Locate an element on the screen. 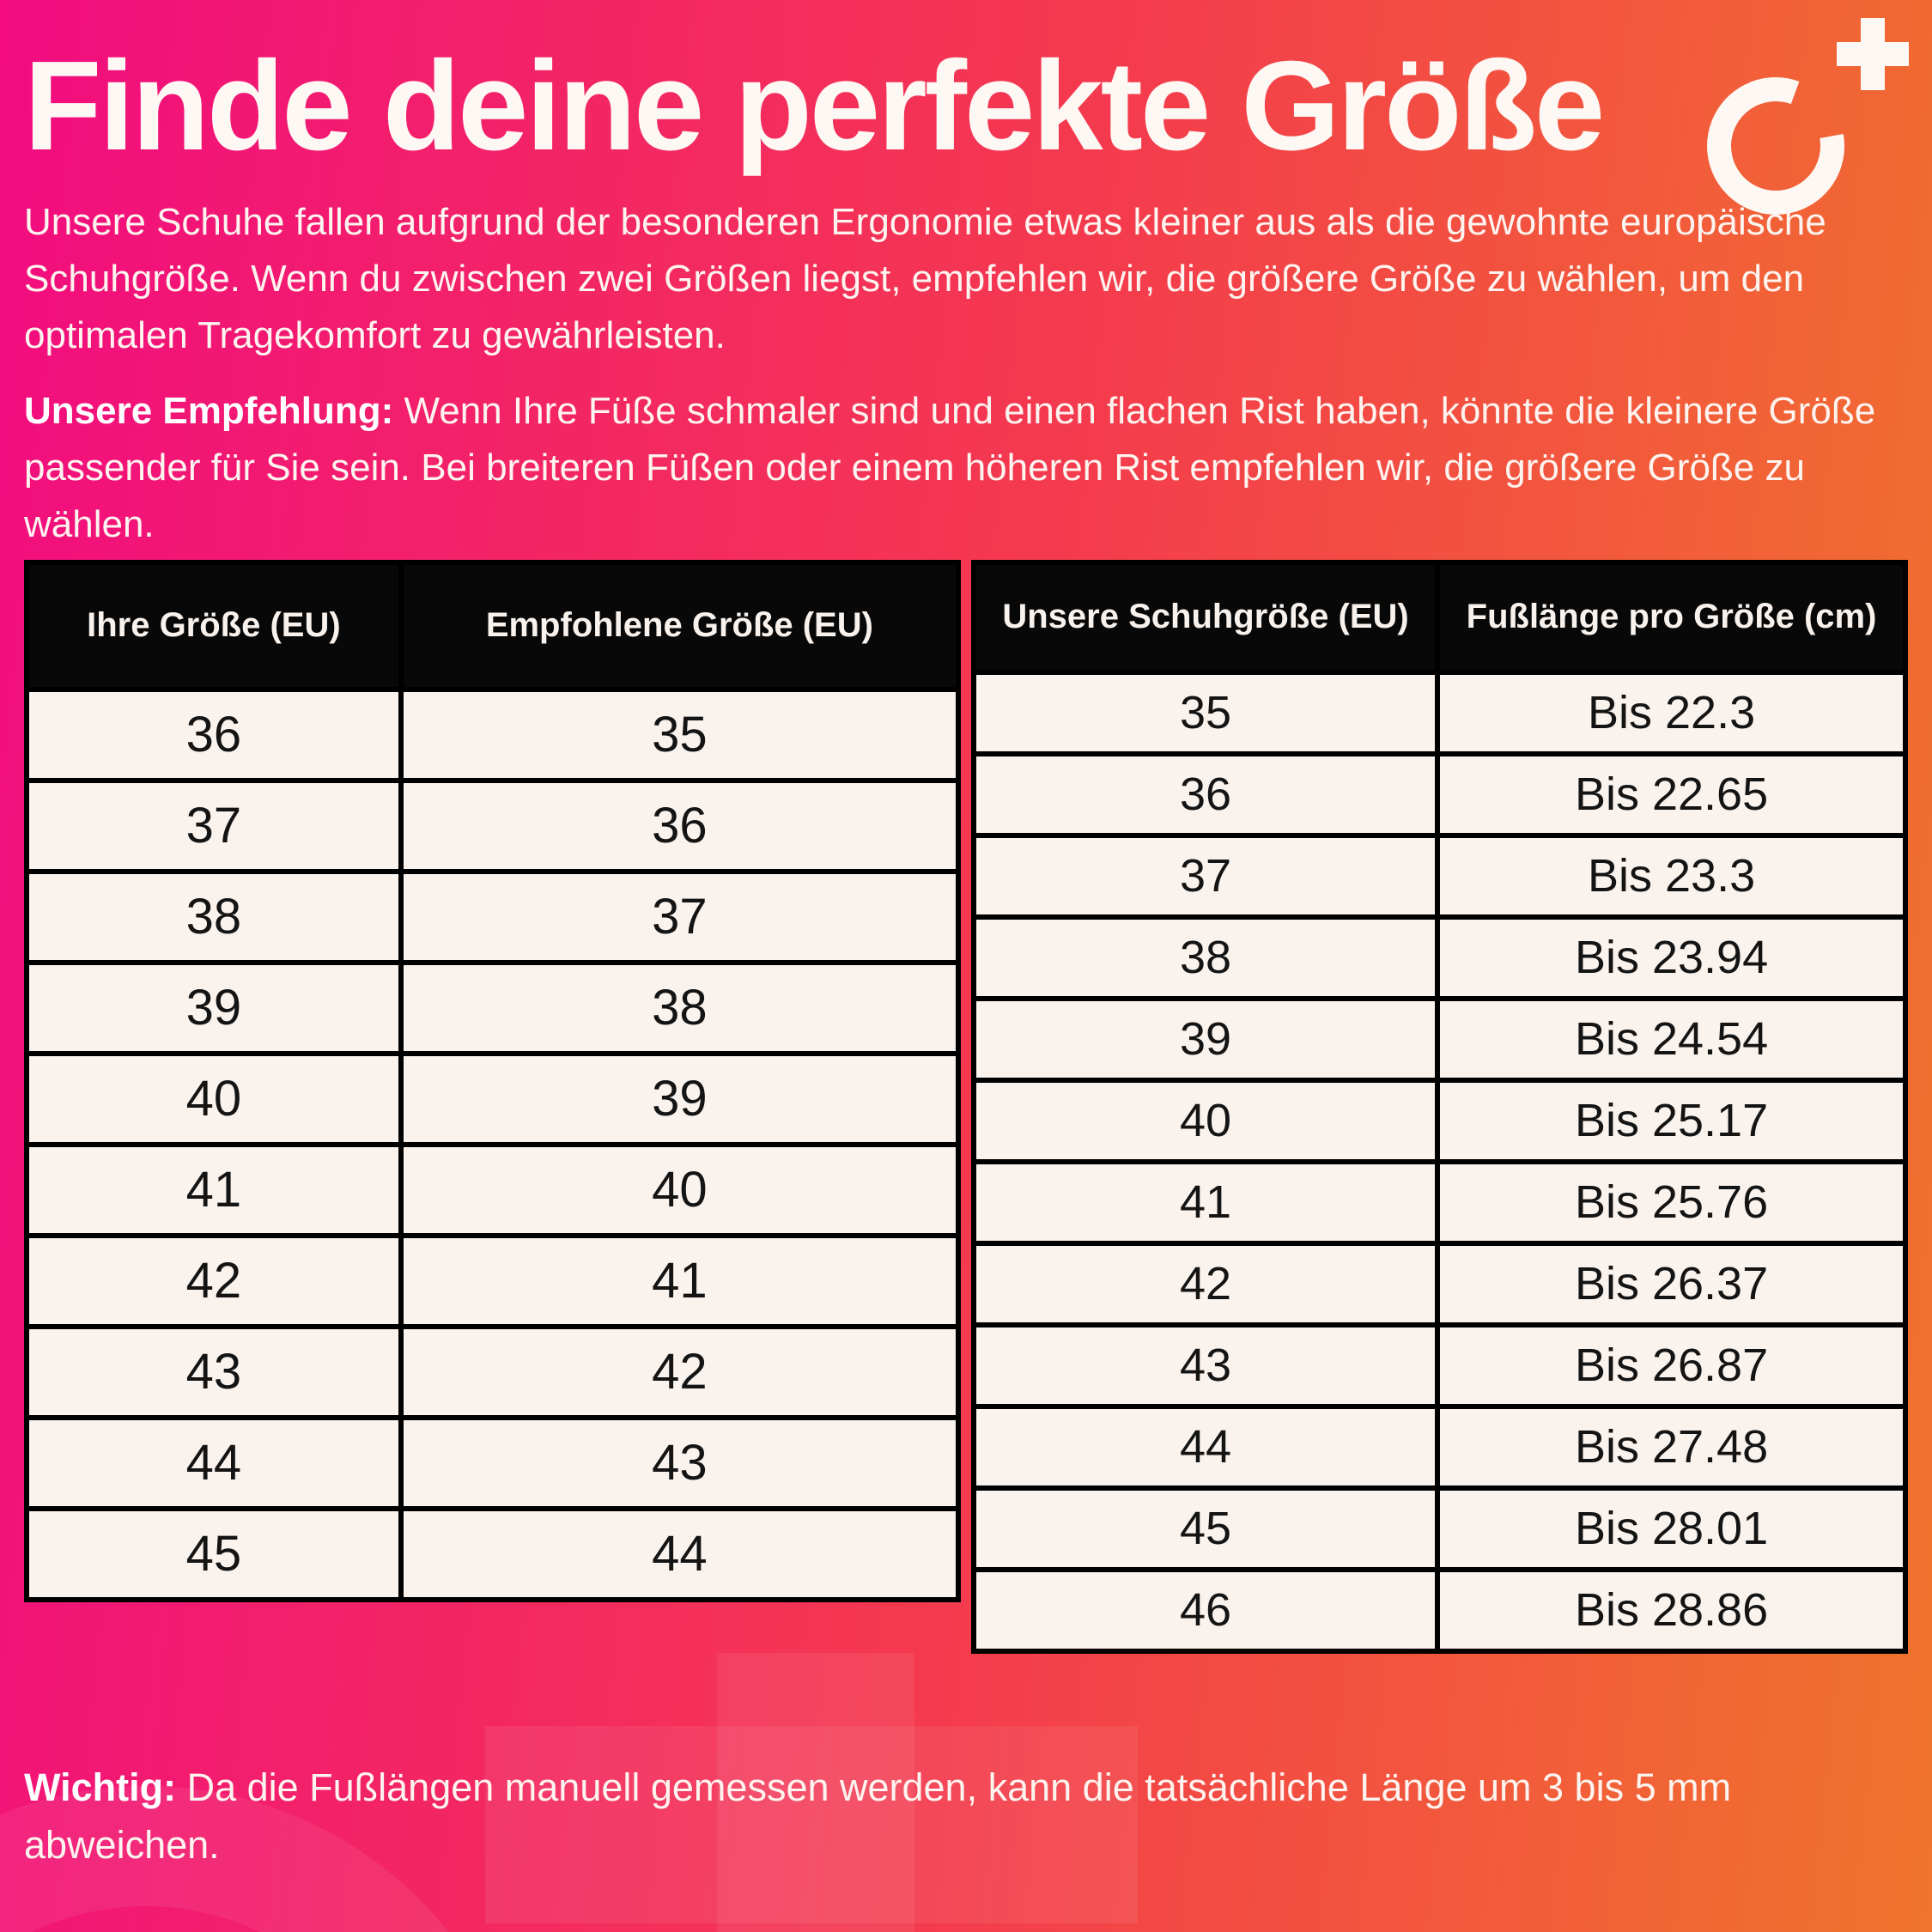 Image resolution: width=1932 pixels, height=1932 pixels. size-conversion-table-head: Ihre Größe (EU) Empfohlene Größe (EU) is located at coordinates (493, 625).